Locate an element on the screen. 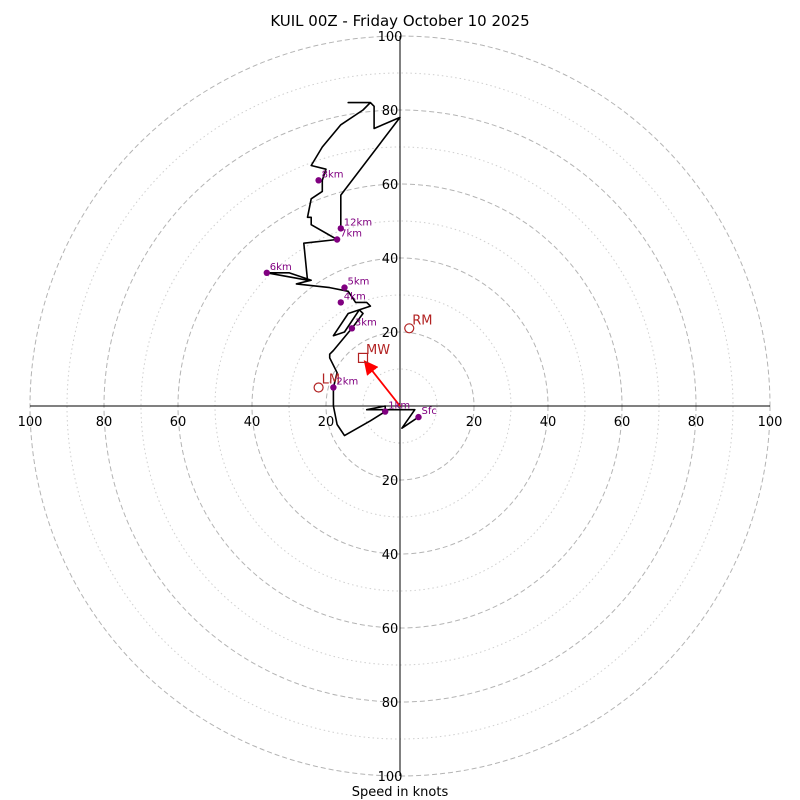 The width and height of the screenshot is (800, 800). tick-bottom-40: 40 is located at coordinates (390, 555).